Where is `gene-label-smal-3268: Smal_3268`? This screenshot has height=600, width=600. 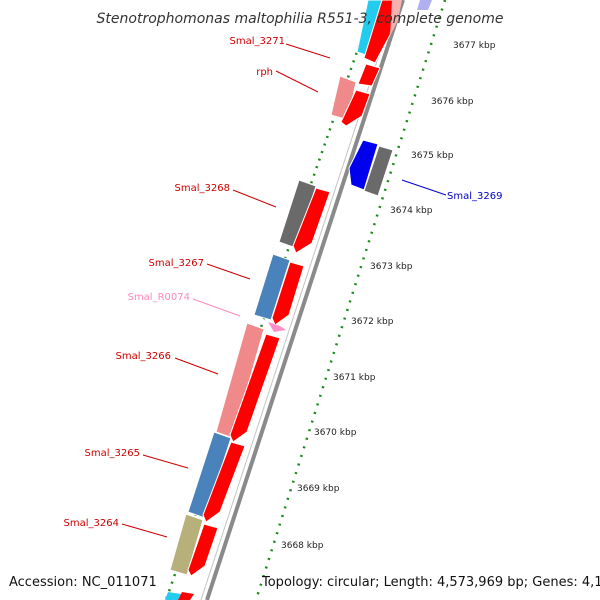 gene-label-smal-3268: Smal_3268 is located at coordinates (202, 188).